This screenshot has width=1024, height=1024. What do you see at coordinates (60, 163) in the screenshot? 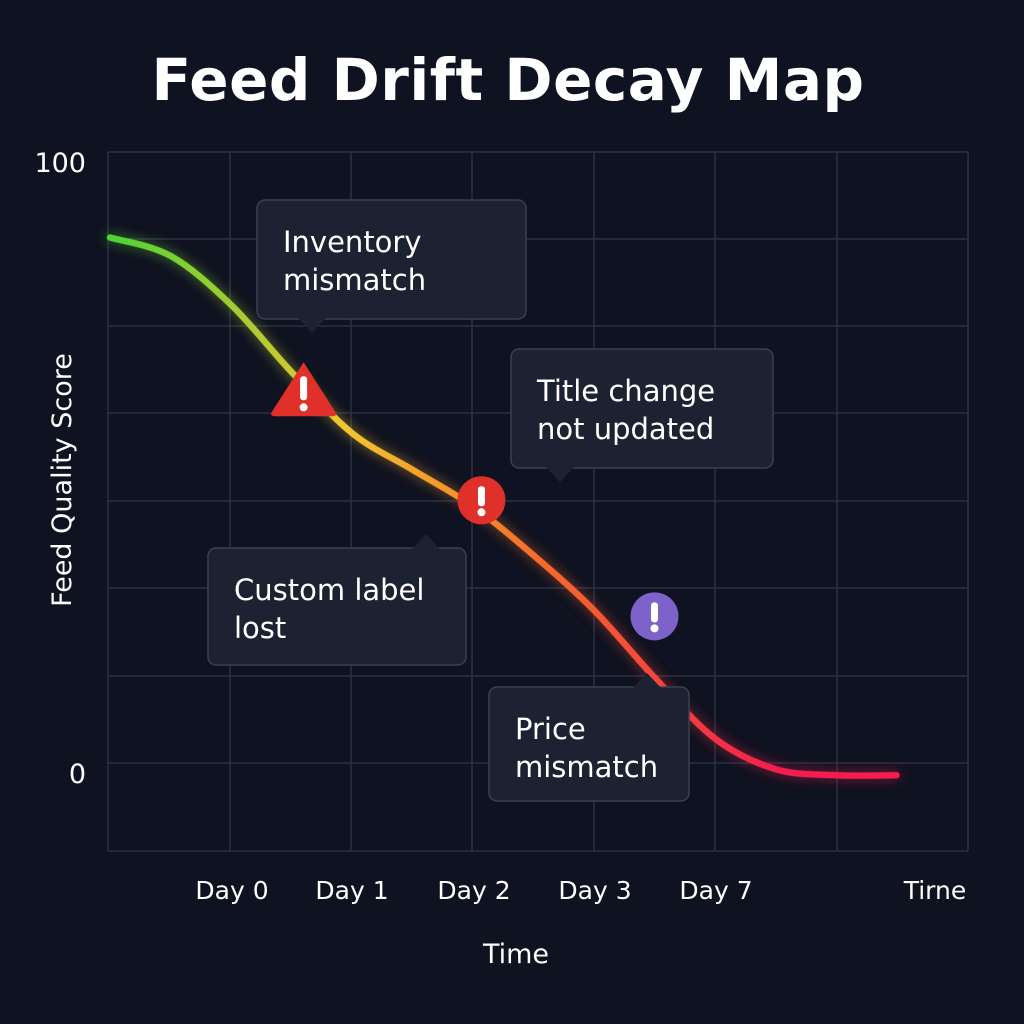
I see `y-tick-label: 100` at bounding box center [60, 163].